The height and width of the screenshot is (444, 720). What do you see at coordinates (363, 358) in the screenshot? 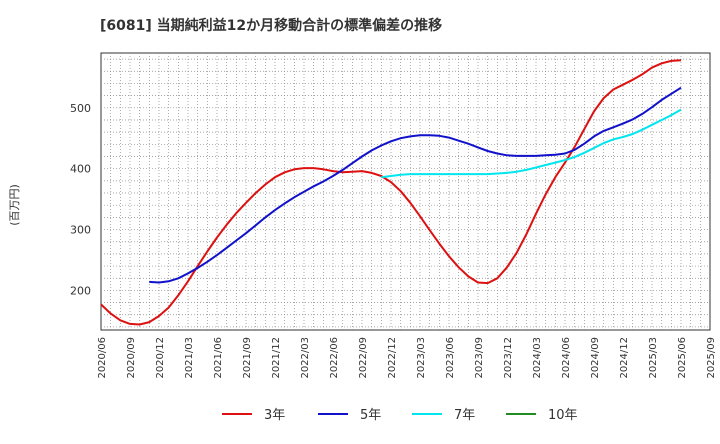
I see `x-tick-label: 2022/09` at bounding box center [363, 358].